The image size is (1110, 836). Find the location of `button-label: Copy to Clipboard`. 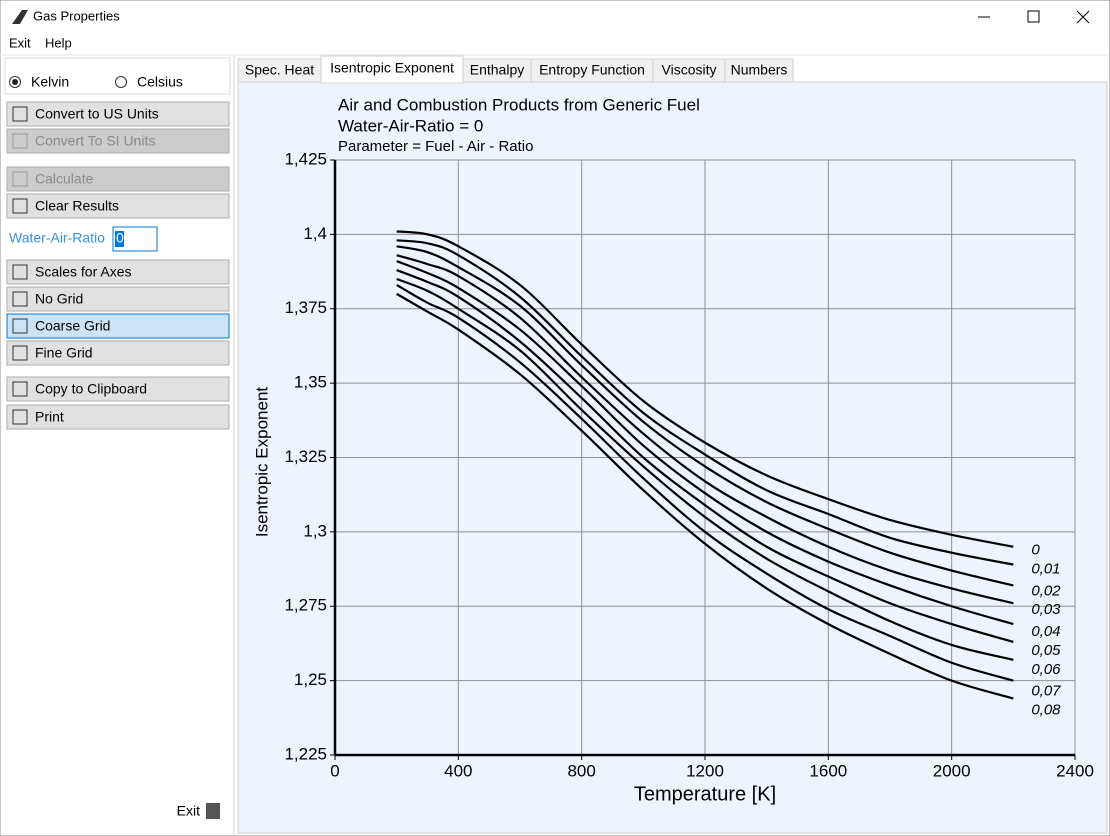

button-label: Copy to Clipboard is located at coordinates (91, 389).